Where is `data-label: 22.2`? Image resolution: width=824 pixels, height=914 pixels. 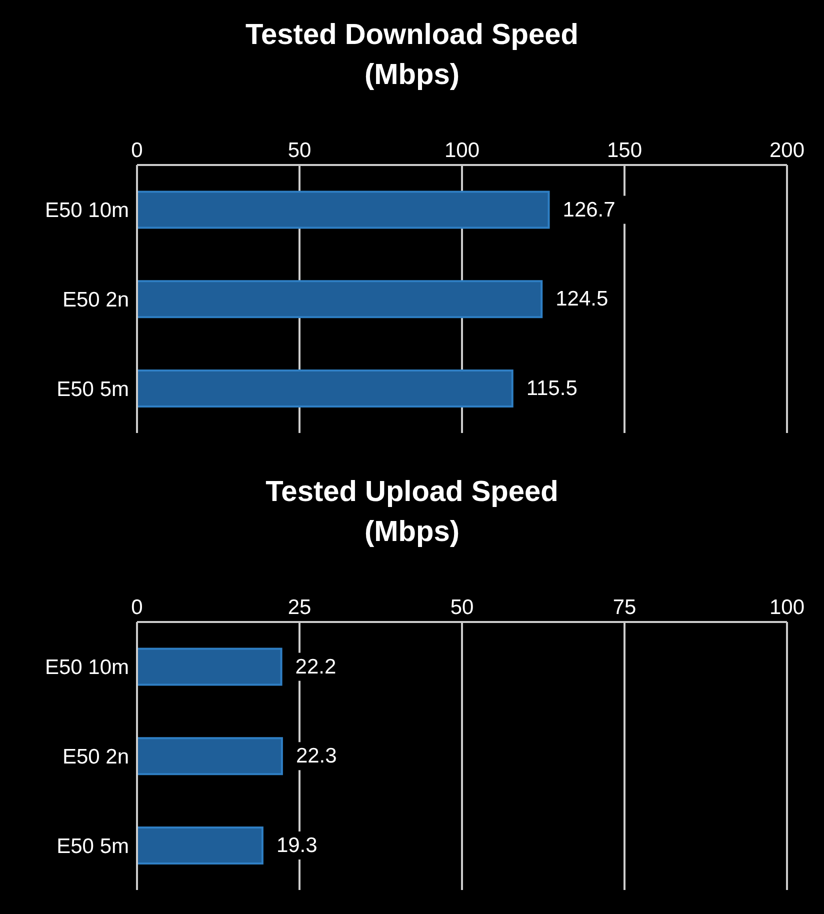
data-label: 22.2 is located at coordinates (315, 666).